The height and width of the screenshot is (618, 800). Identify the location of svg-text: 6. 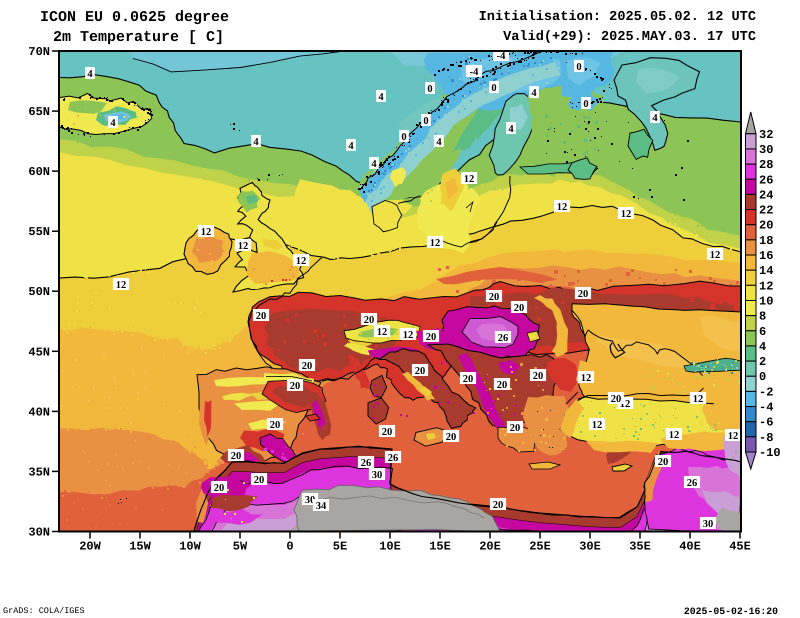
(762, 332).